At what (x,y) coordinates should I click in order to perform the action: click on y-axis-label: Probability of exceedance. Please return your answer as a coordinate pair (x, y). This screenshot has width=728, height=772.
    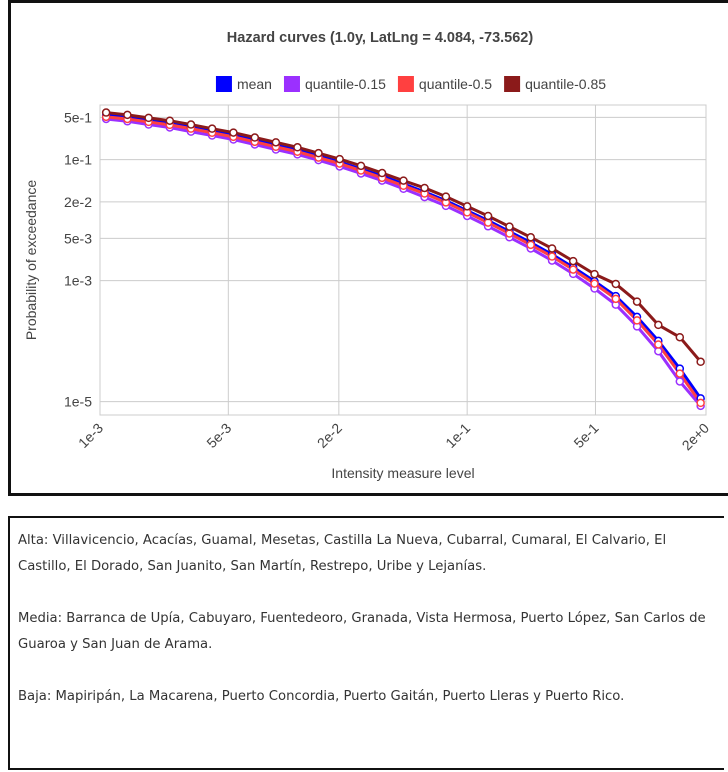
    Looking at the image, I should click on (31, 260).